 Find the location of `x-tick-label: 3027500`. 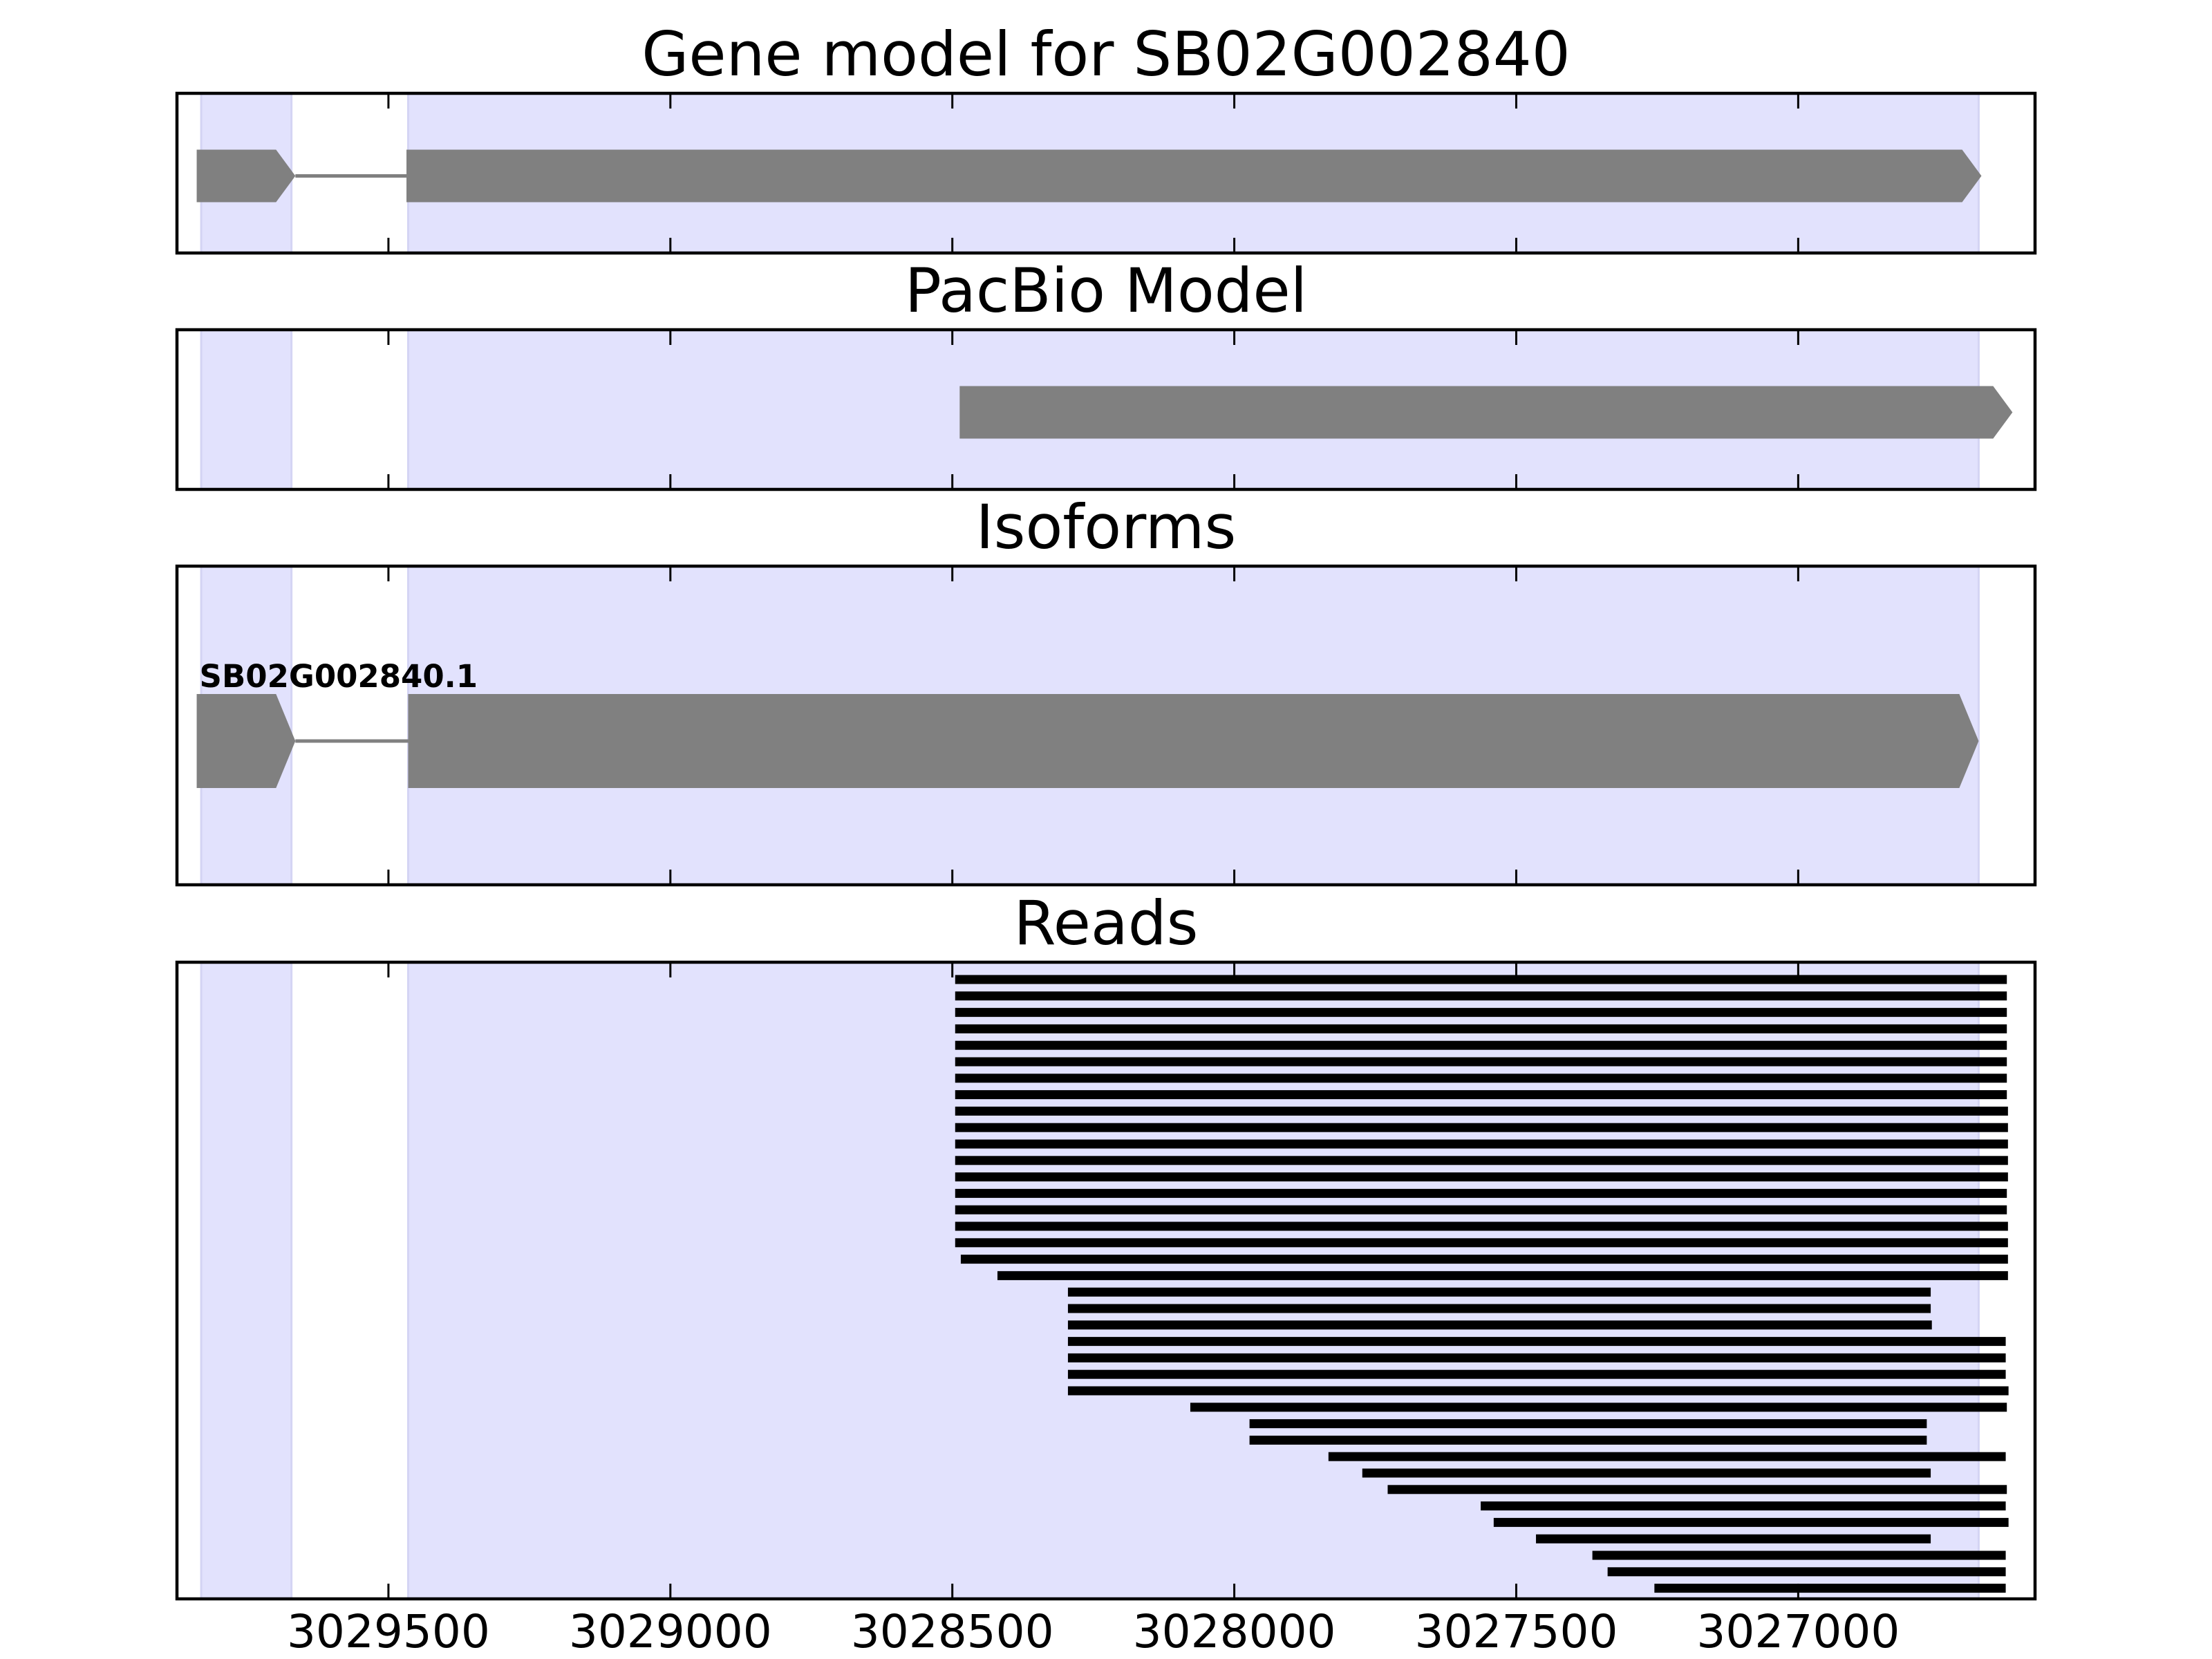

x-tick-label: 3027500 is located at coordinates (1516, 1632).